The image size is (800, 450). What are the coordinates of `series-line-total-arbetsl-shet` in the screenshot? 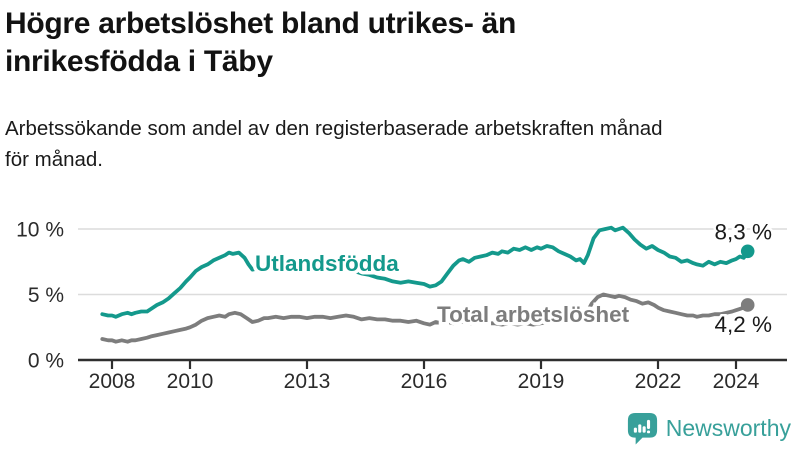 It's located at (425, 318).